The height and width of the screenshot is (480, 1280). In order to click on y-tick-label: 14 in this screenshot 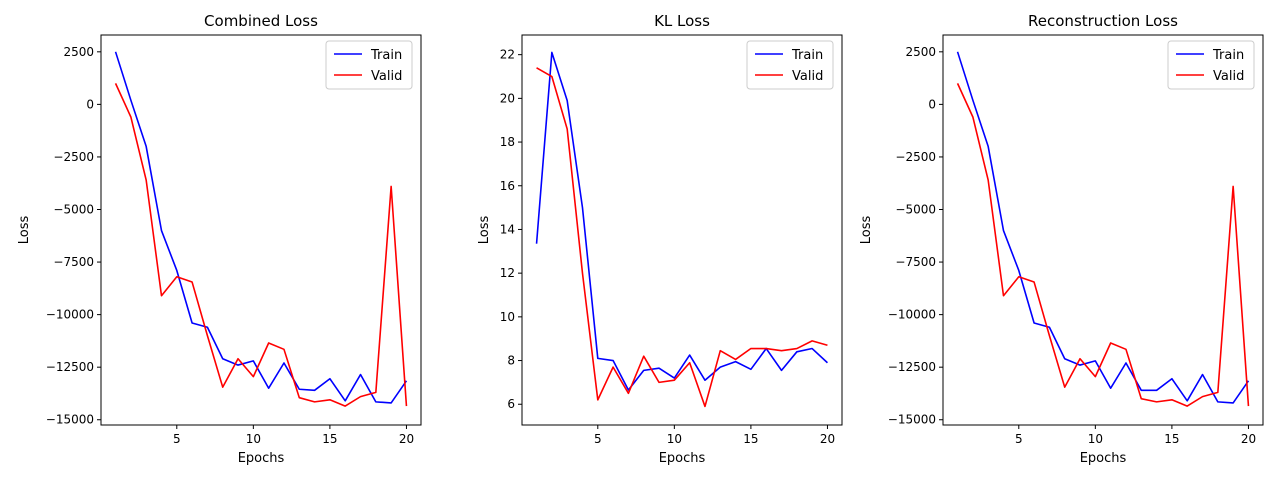, I will do `click(507, 229)`.